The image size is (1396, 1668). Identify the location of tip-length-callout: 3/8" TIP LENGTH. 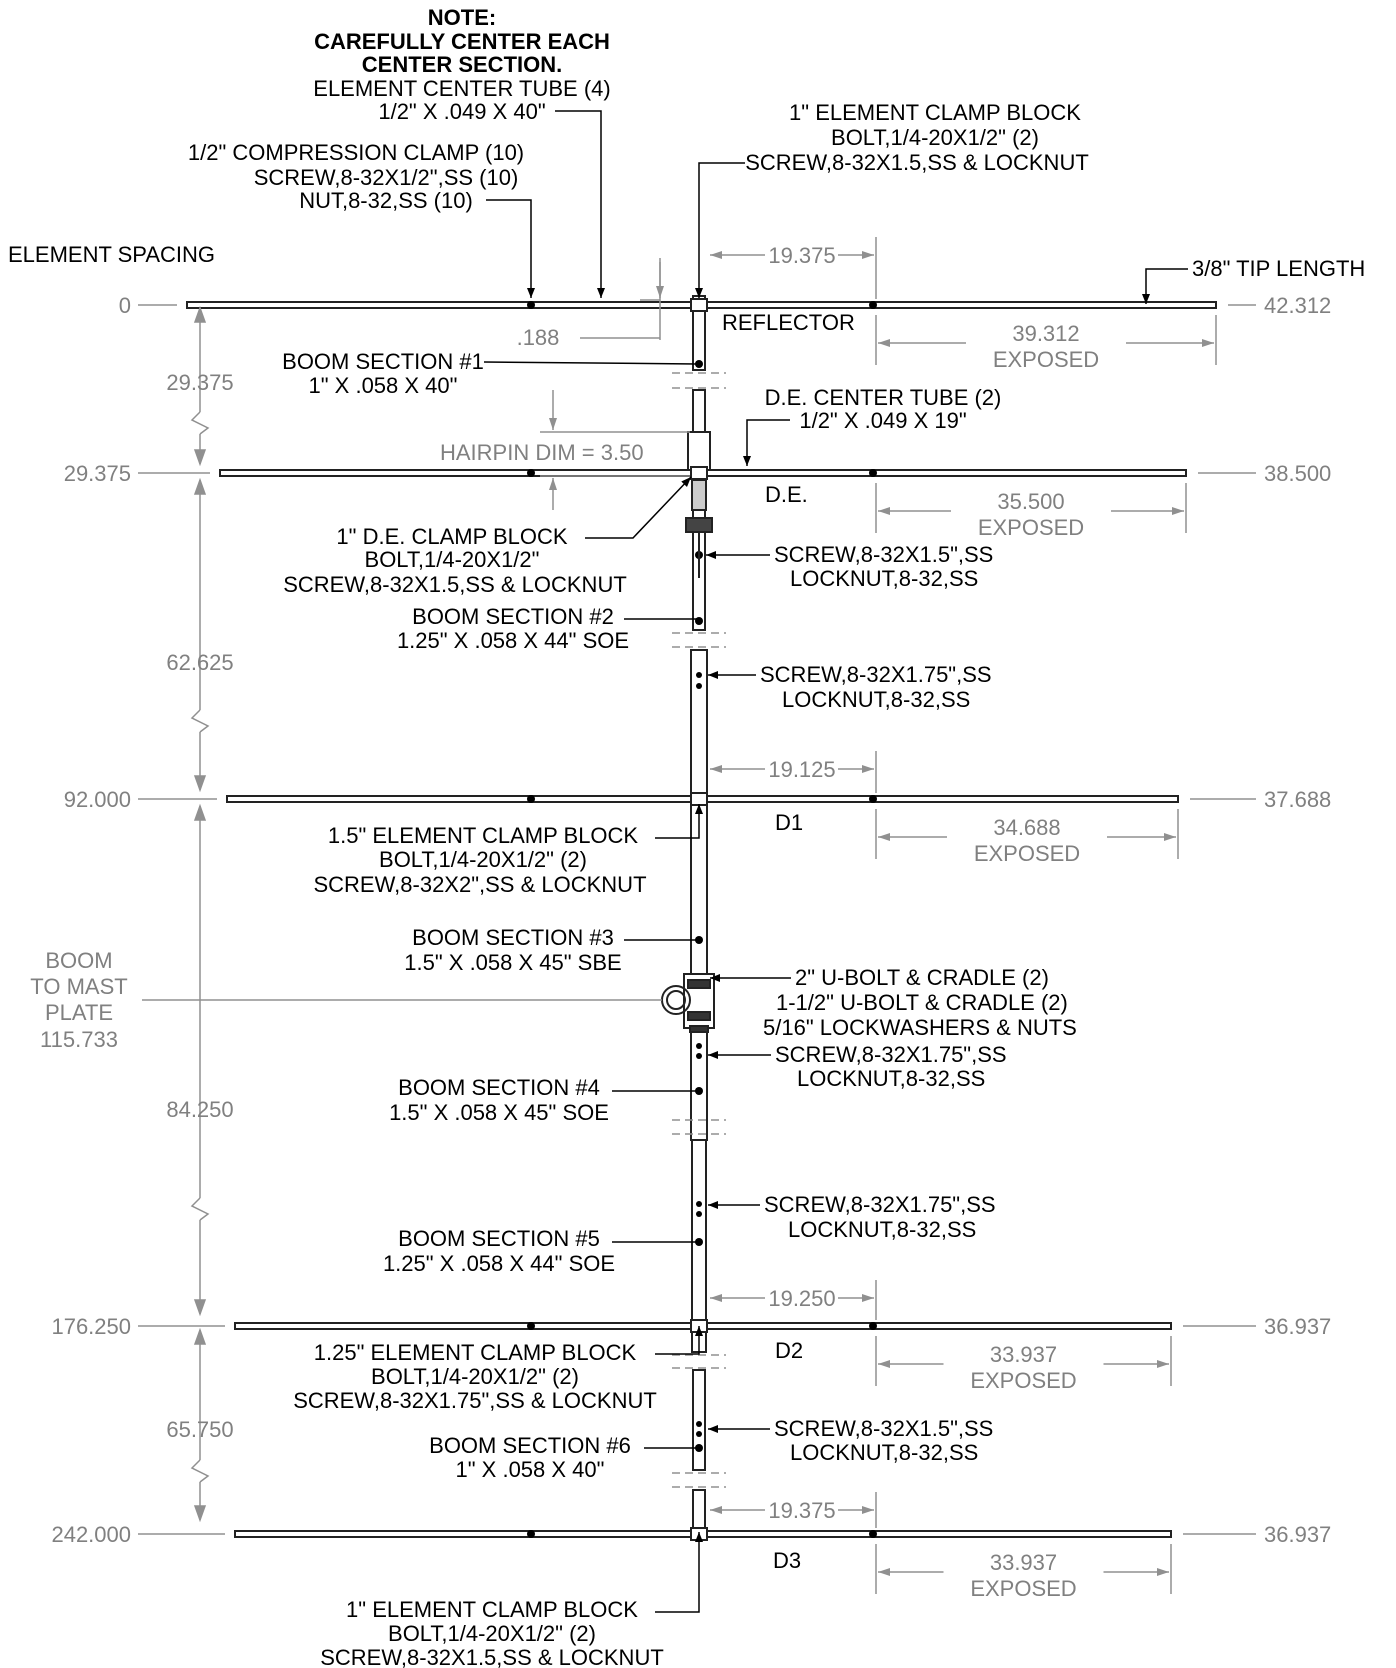
(1253, 280).